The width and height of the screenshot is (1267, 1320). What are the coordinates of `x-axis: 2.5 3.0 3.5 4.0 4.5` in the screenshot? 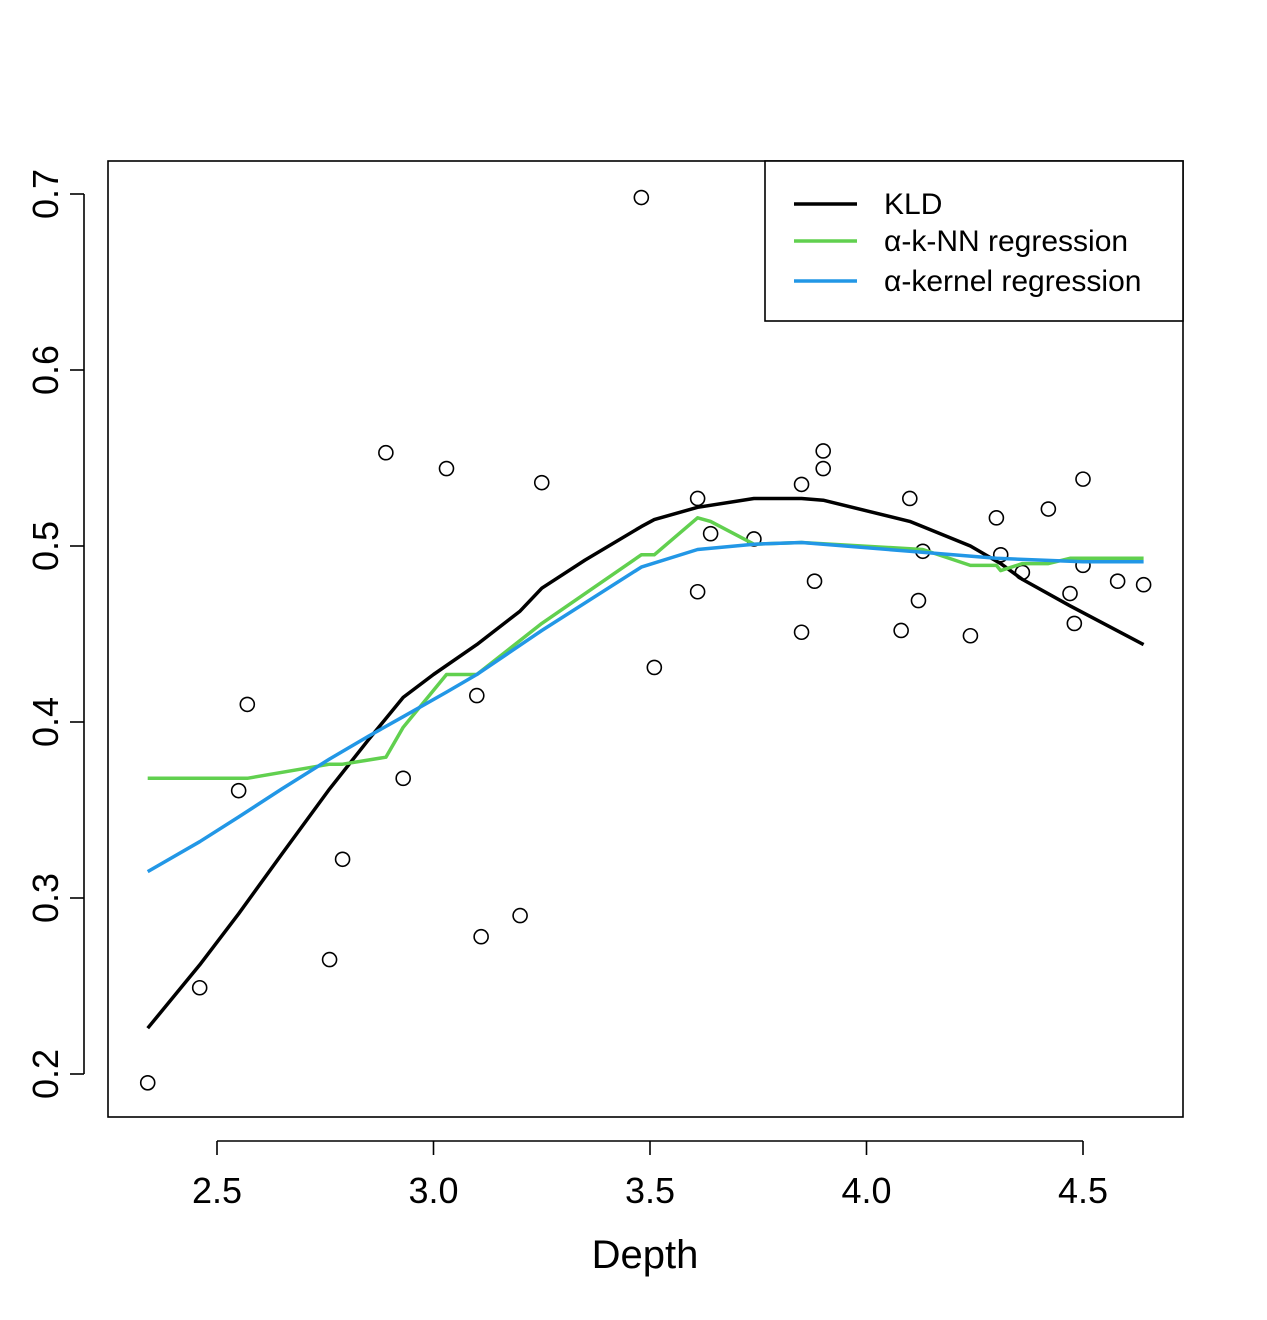 It's located at (650, 1175).